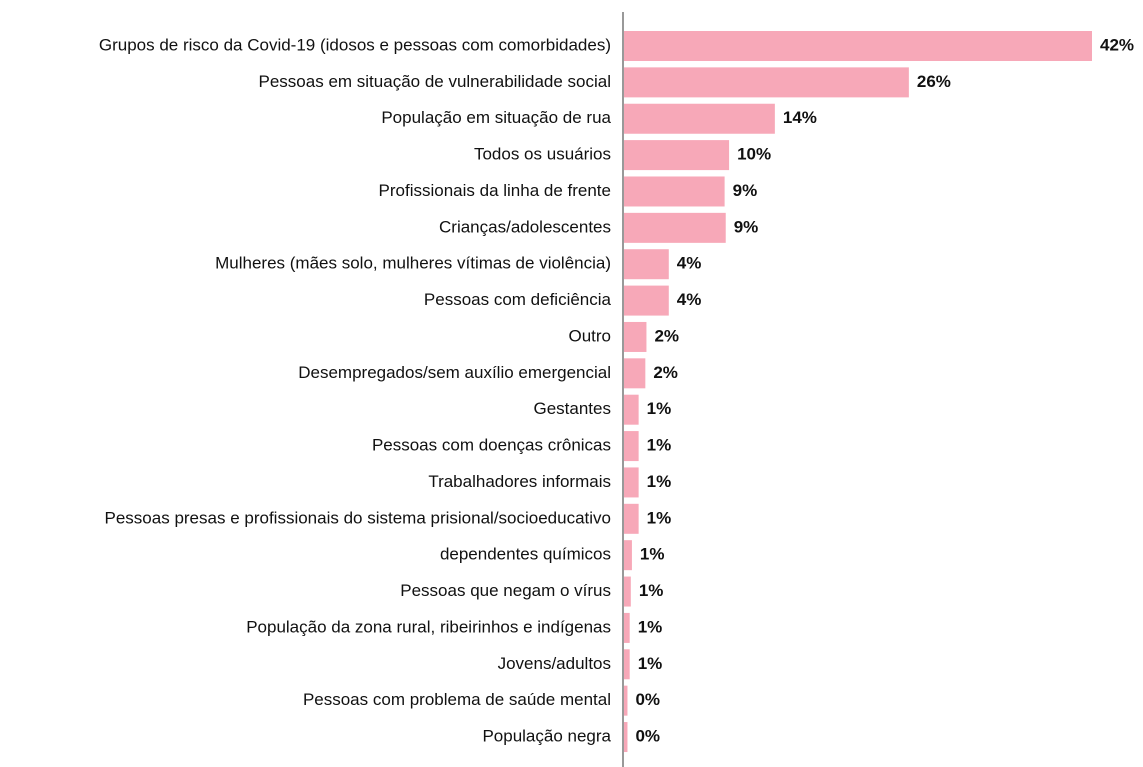 Image resolution: width=1143 pixels, height=767 pixels. What do you see at coordinates (934, 81) in the screenshot?
I see `value-label: 26%` at bounding box center [934, 81].